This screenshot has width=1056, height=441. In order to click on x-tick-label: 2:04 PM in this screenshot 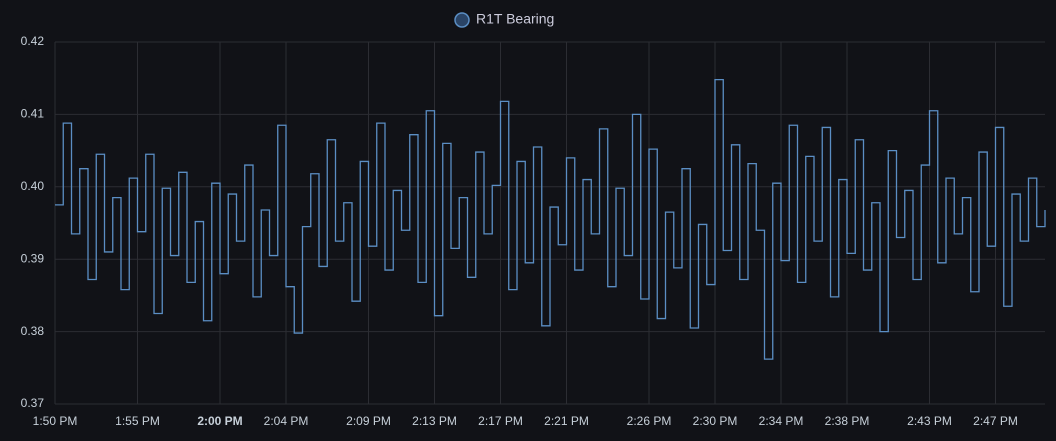, I will do `click(286, 421)`.